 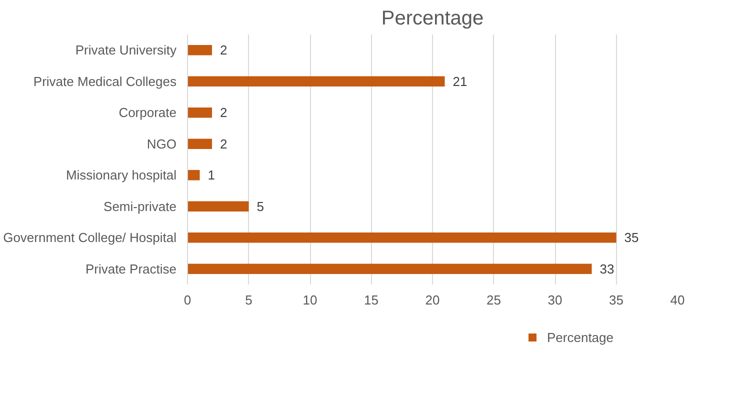 What do you see at coordinates (147, 112) in the screenshot?
I see `y-tick-label: Corporate` at bounding box center [147, 112].